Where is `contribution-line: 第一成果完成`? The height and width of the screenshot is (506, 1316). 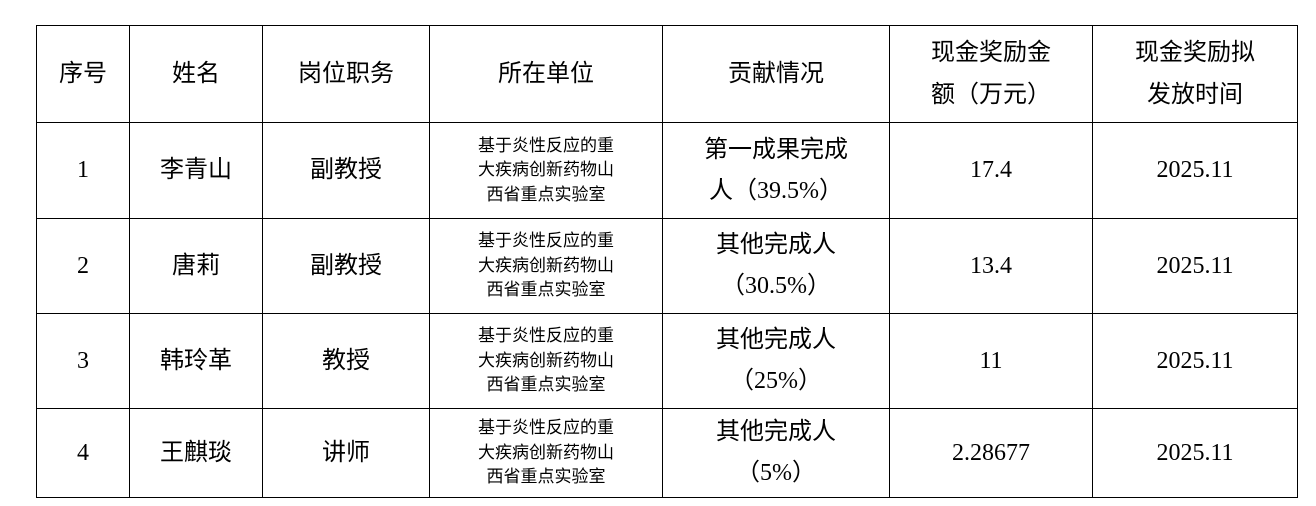
contribution-line: 第一成果完成 is located at coordinates (776, 149).